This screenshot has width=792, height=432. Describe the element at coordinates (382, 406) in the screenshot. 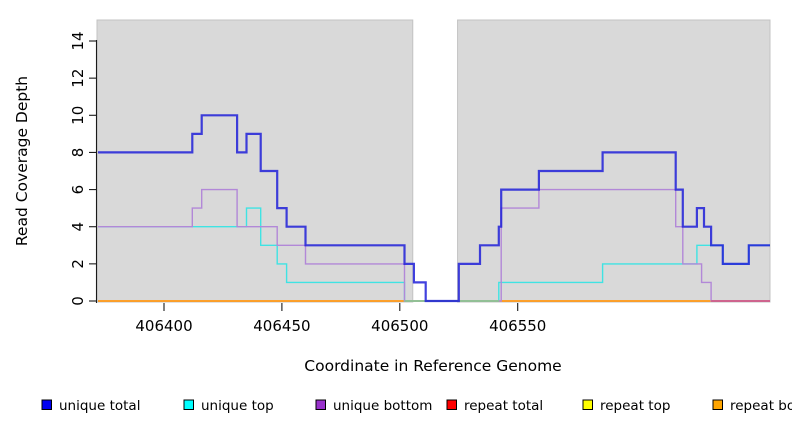

I see `legend-label: unique bottom` at that location.